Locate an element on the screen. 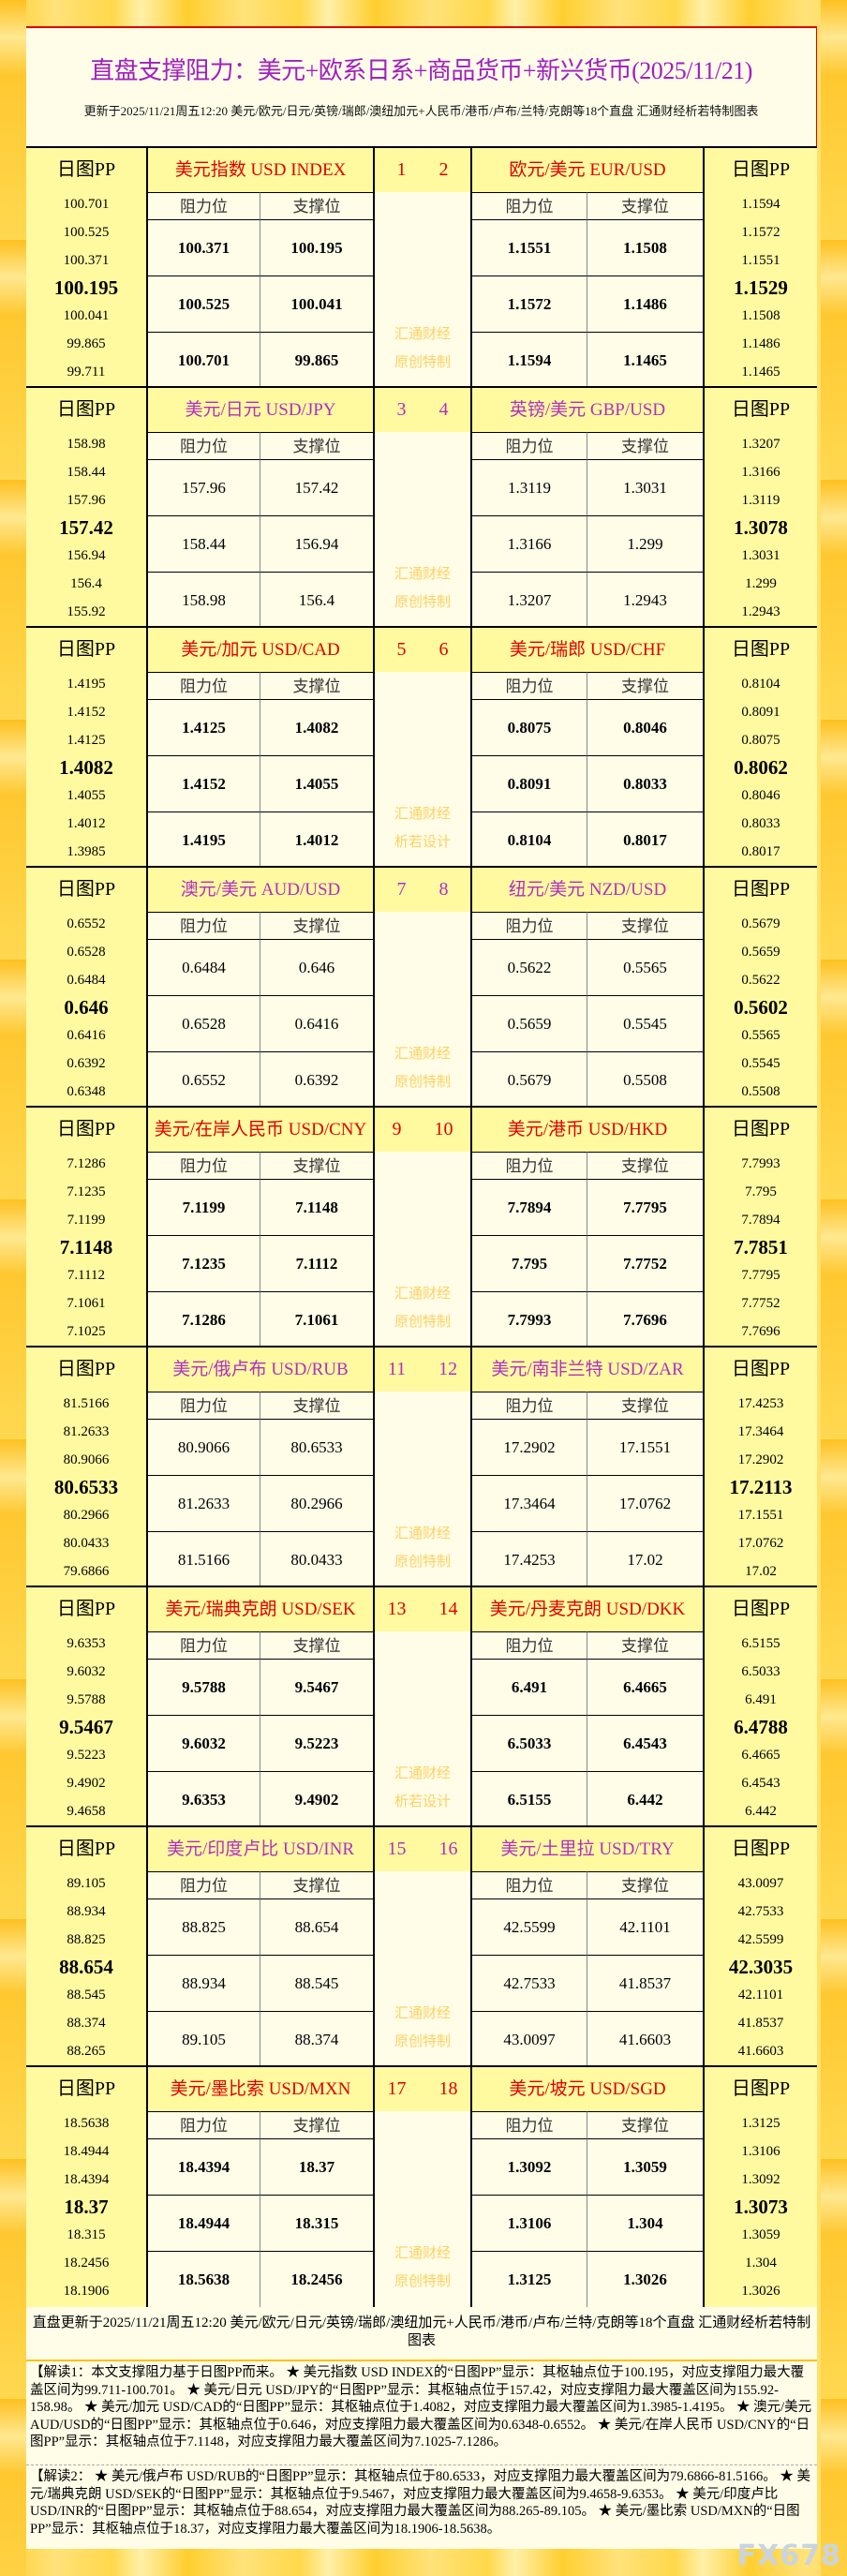 The height and width of the screenshot is (2576, 847). support-value: 6.4543 is located at coordinates (645, 1743).